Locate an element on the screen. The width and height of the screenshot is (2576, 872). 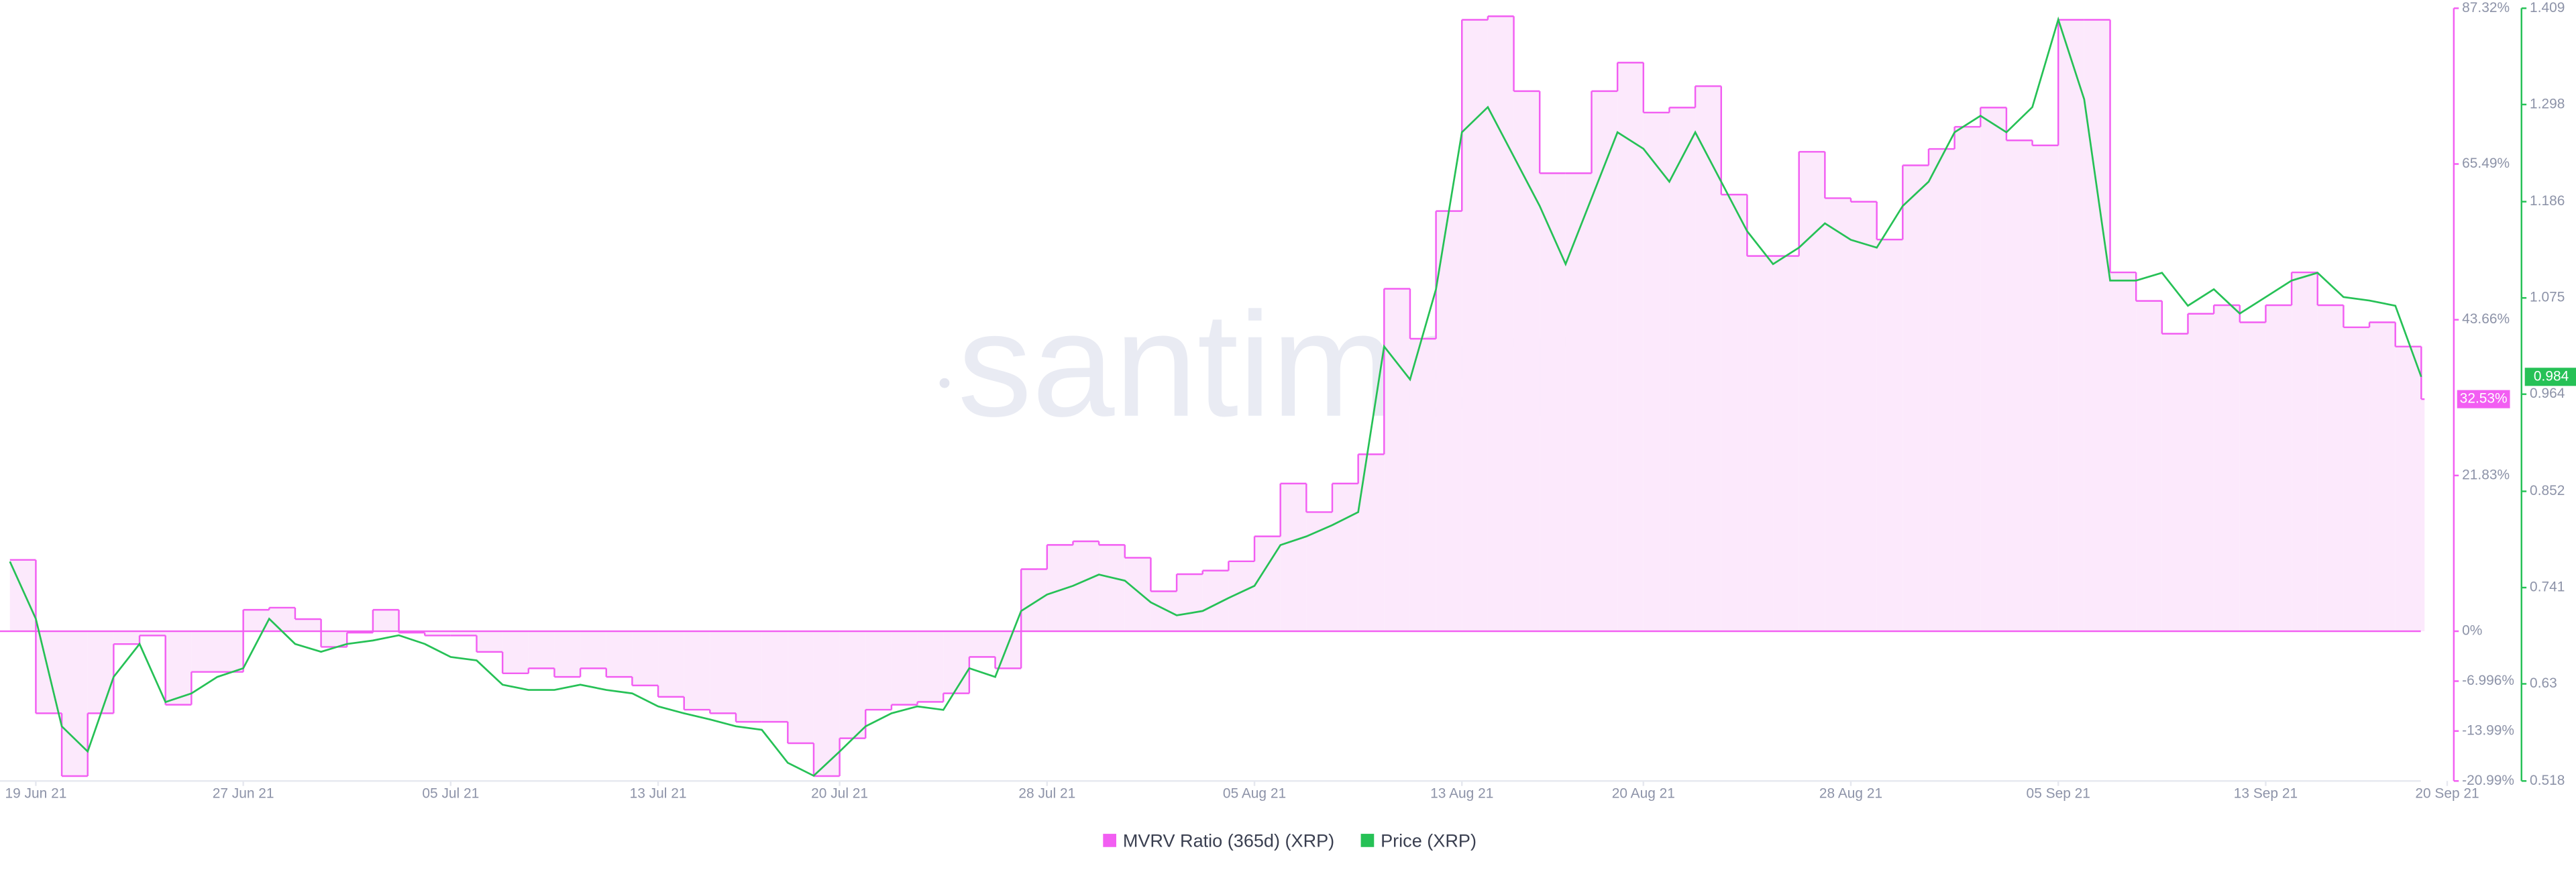
y-tick-label: 0% is located at coordinates (2472, 631).